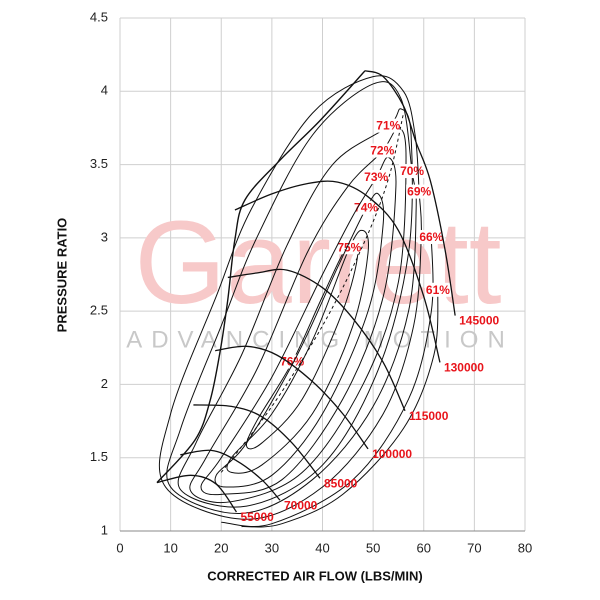  I want to click on y-tick-label: 2, so click(104, 383).